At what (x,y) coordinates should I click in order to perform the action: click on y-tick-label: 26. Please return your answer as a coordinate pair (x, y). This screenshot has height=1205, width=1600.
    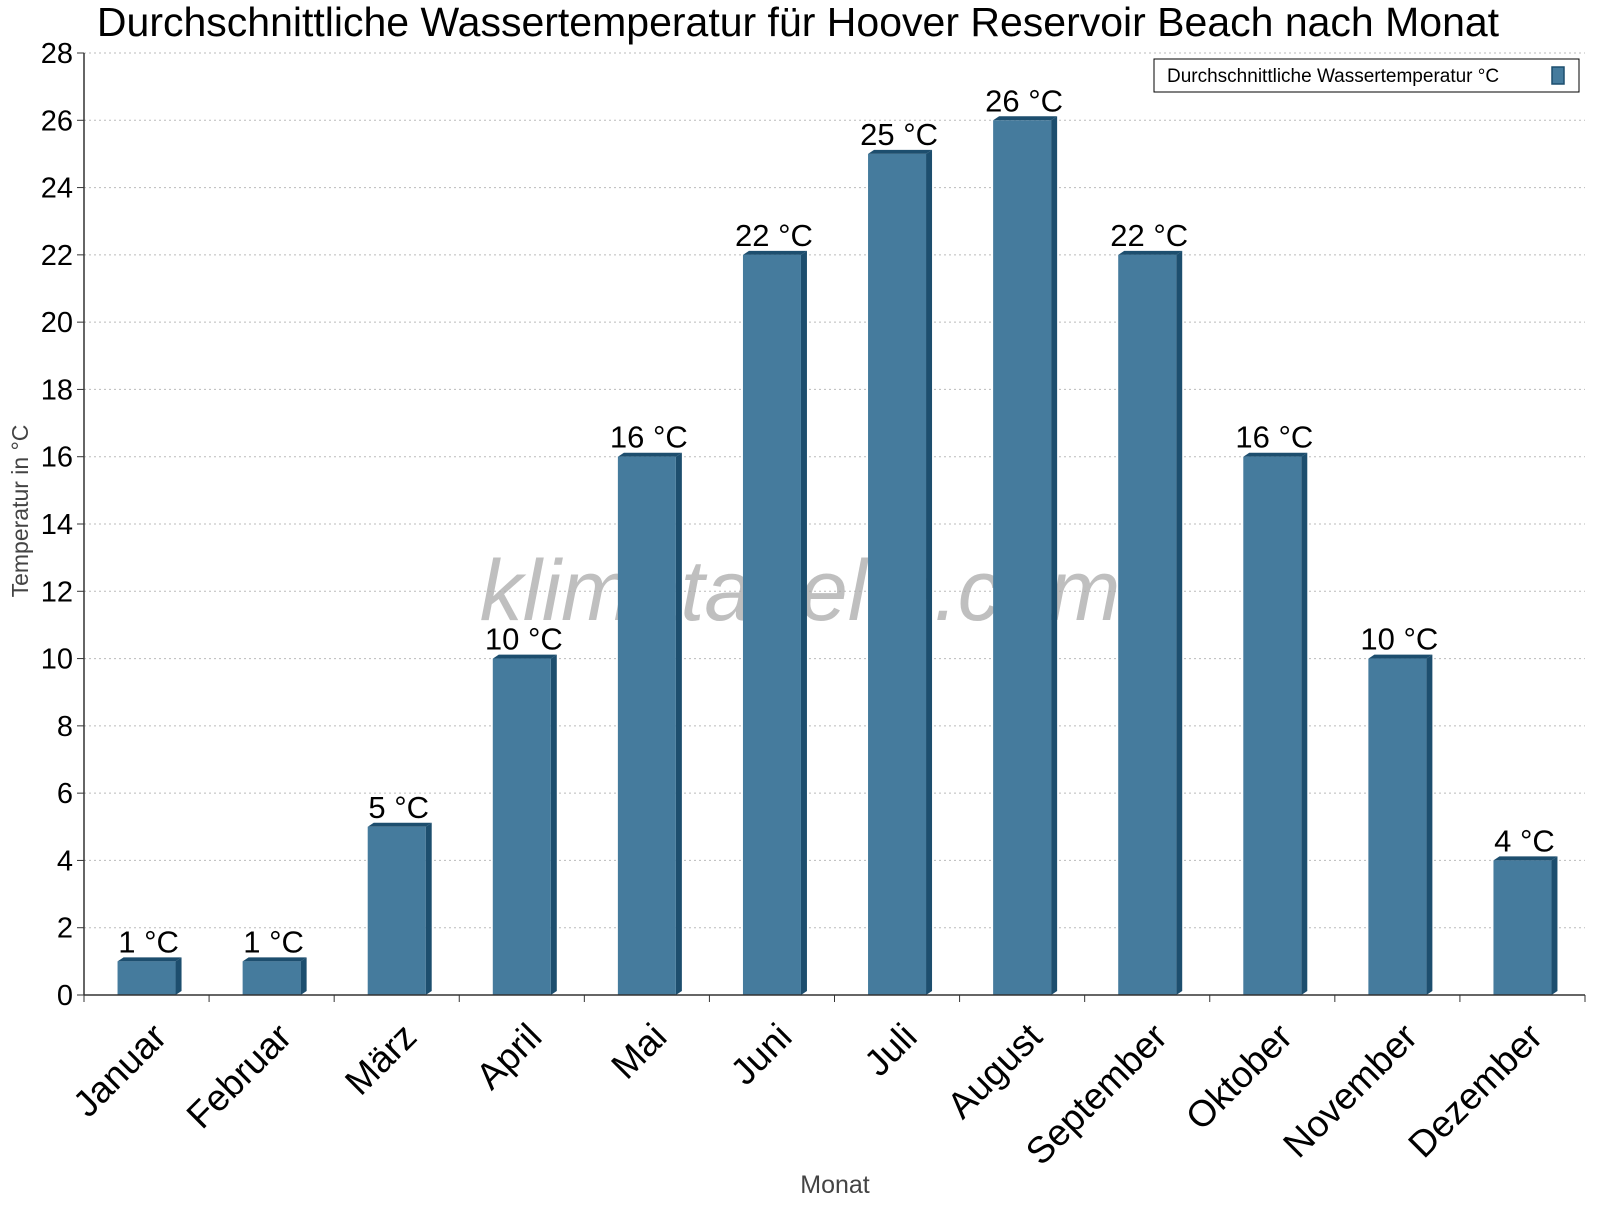
    Looking at the image, I should click on (57, 121).